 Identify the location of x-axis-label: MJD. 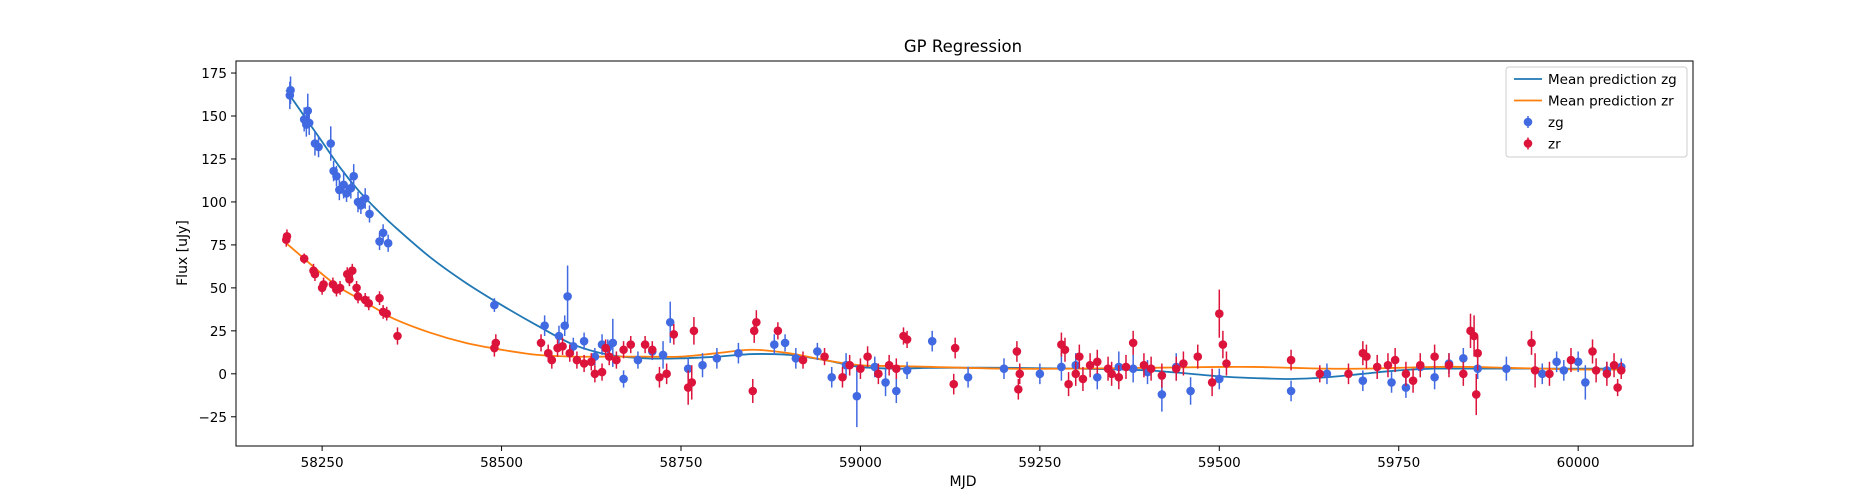
(963, 482).